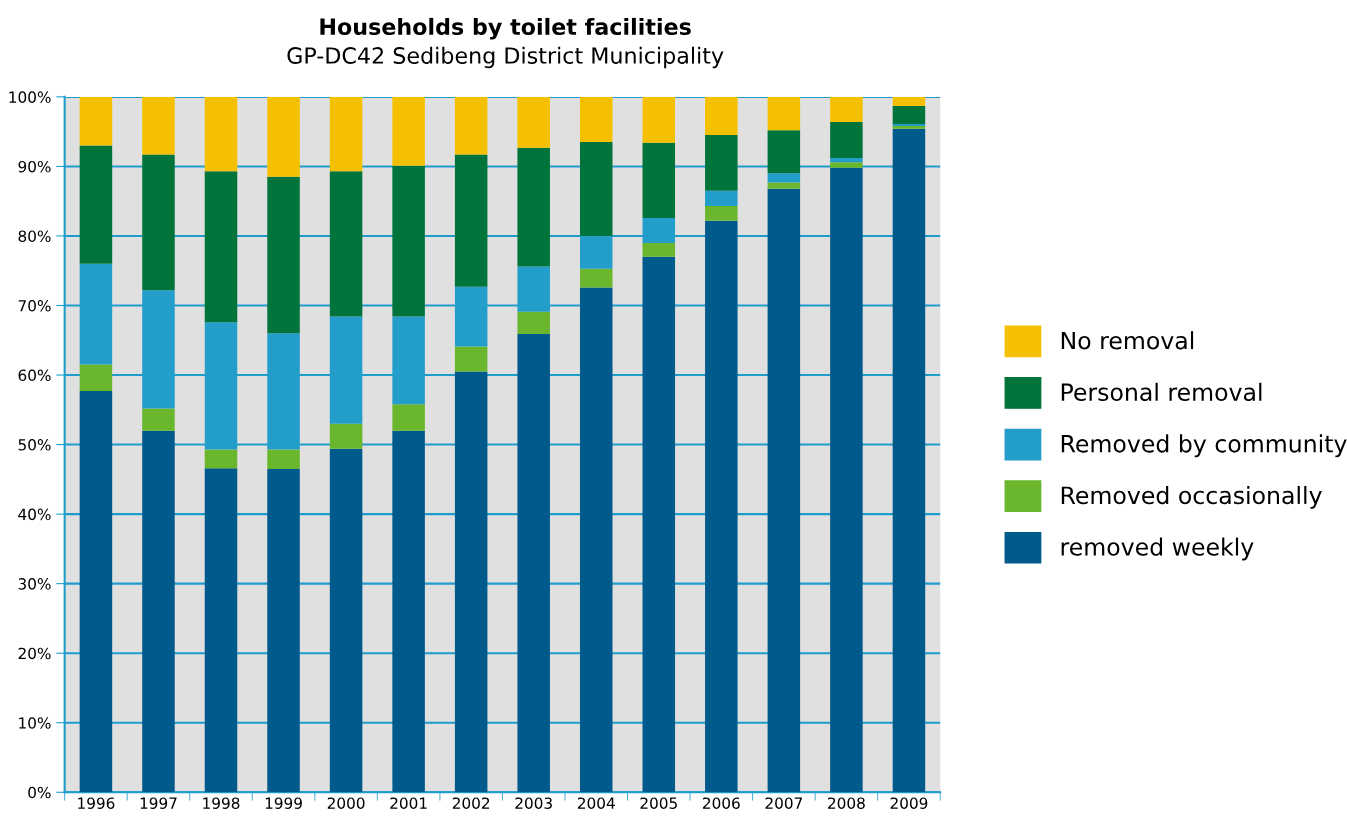 Image resolution: width=1347 pixels, height=821 pixels. What do you see at coordinates (158, 803) in the screenshot?
I see `x-tick-label: 1997` at bounding box center [158, 803].